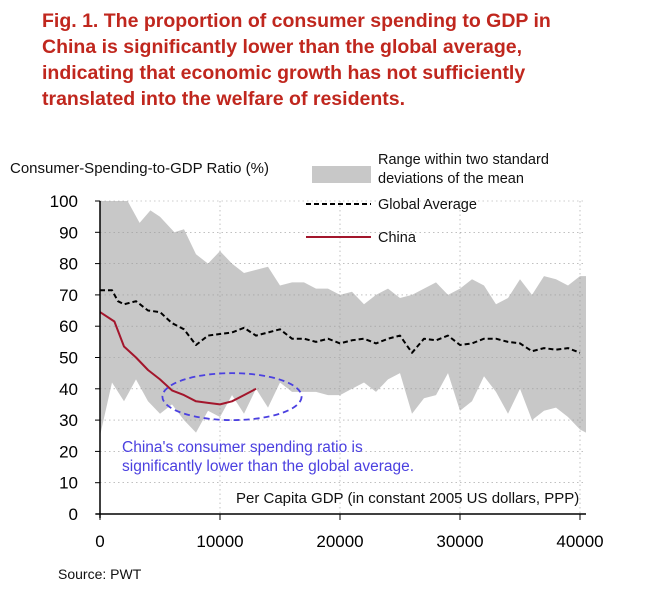 The image size is (659, 596). I want to click on y-tick-label-100: 100, so click(64, 201).